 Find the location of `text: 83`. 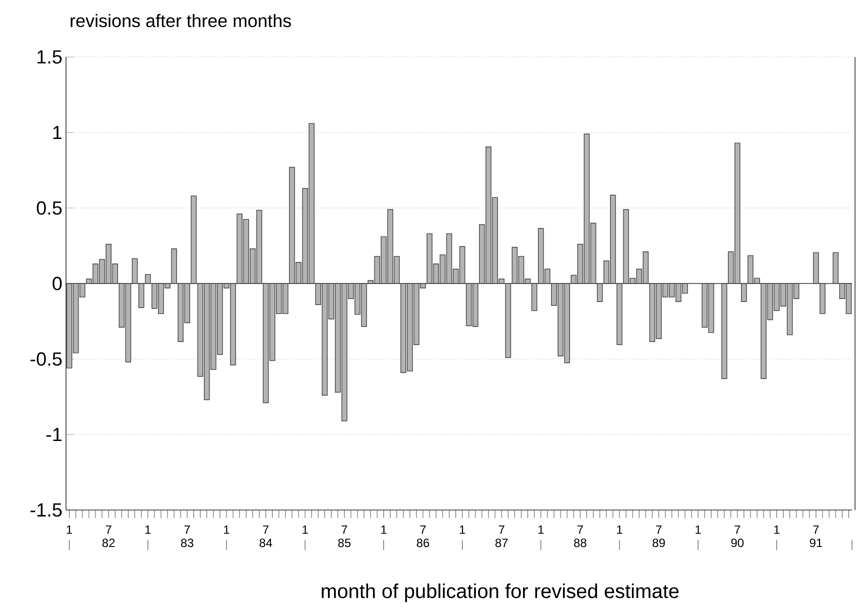

text: 83 is located at coordinates (187, 543).